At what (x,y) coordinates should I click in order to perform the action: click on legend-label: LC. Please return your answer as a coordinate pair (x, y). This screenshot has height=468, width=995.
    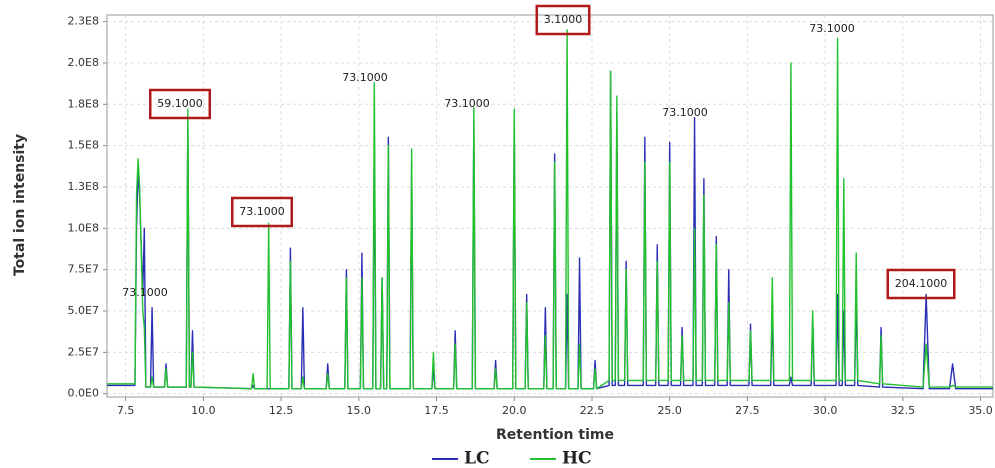
    Looking at the image, I should click on (476, 458).